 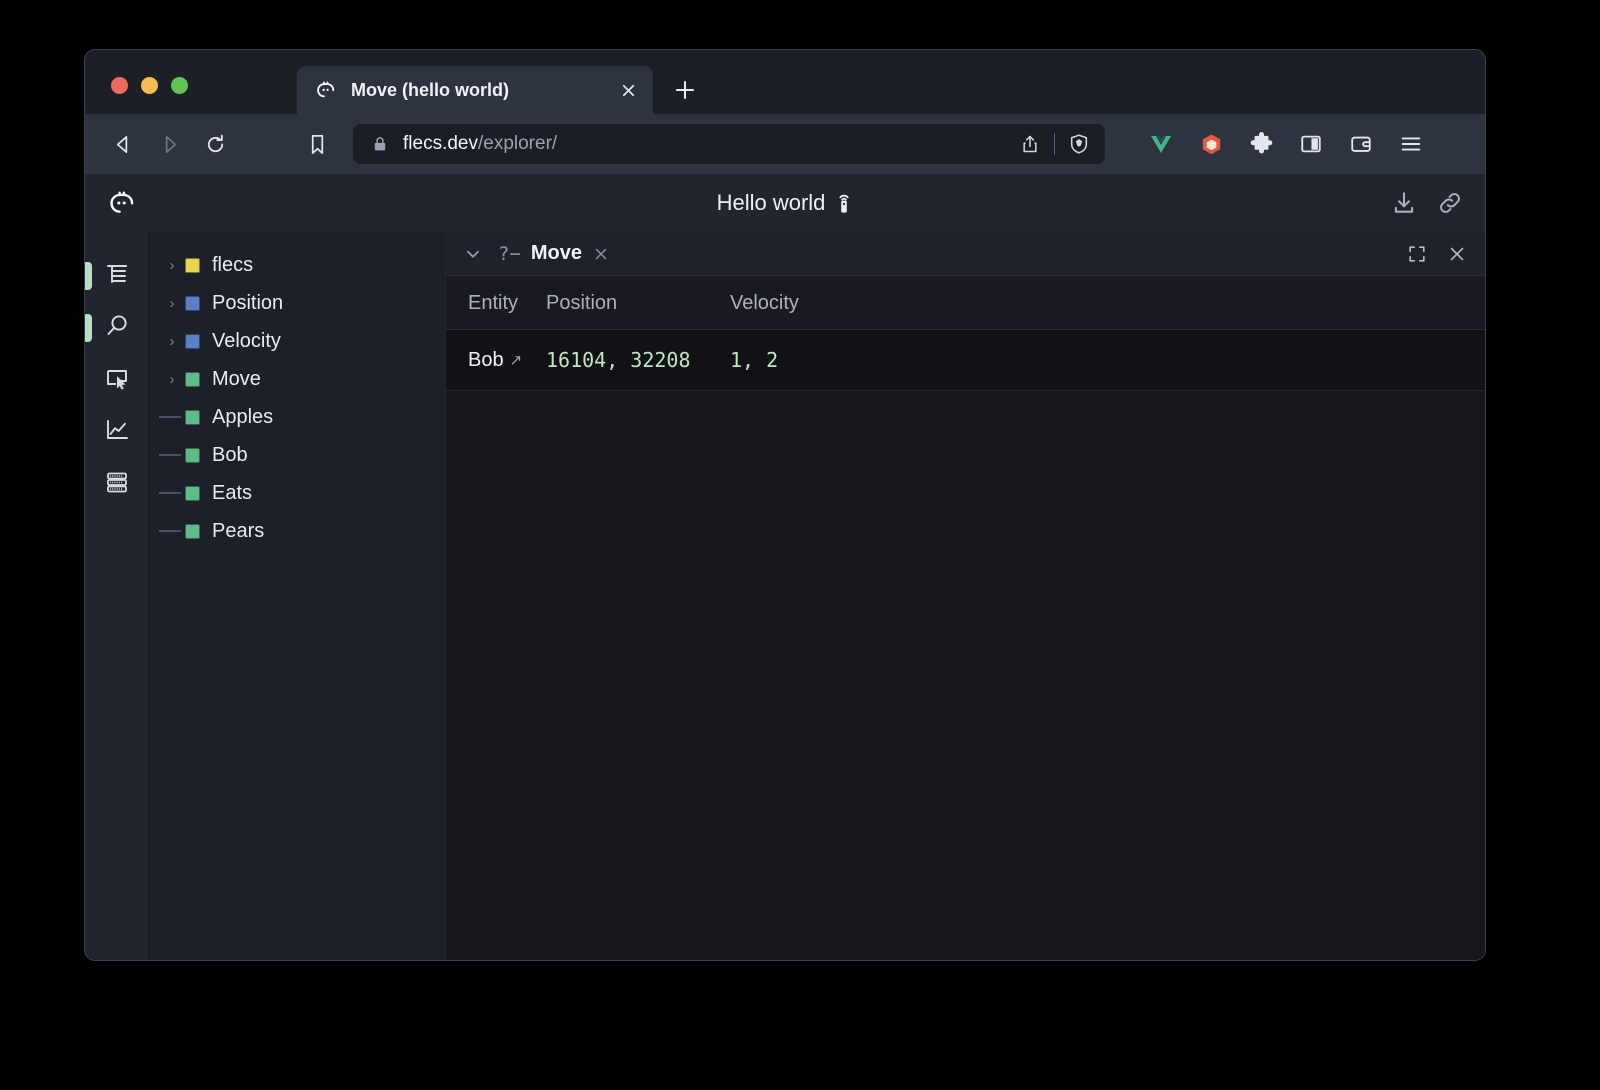 I want to click on sidebar-panel-icon, so click(x=1311, y=144).